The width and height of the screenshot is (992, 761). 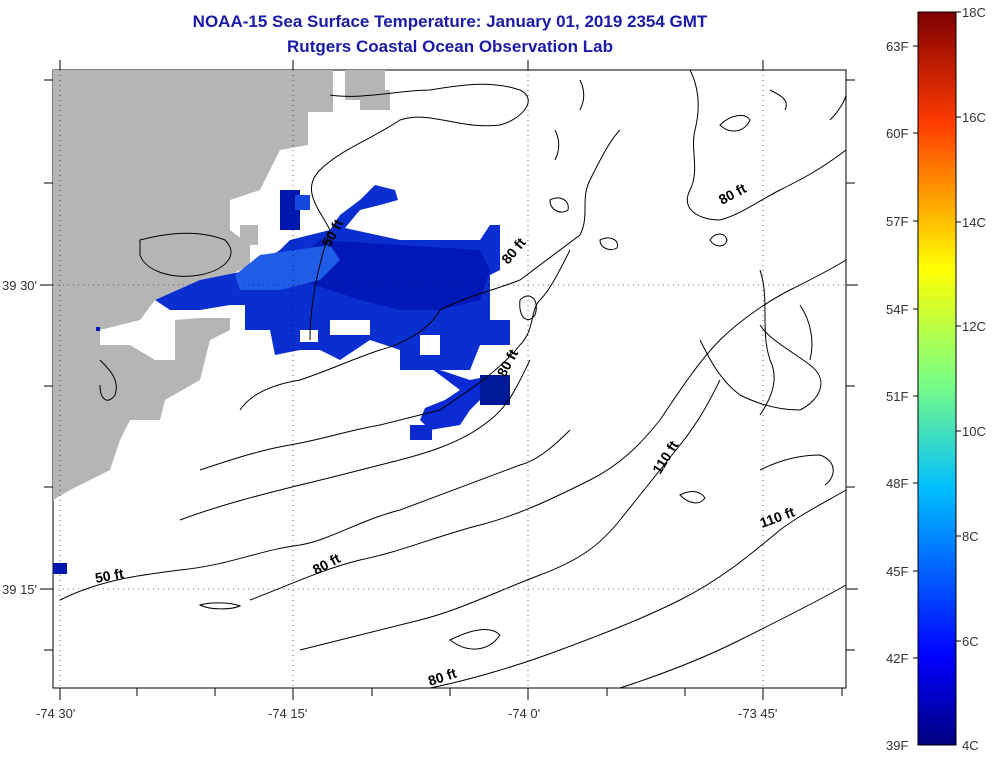 I want to click on lon-label: -74 0', so click(x=524, y=713).